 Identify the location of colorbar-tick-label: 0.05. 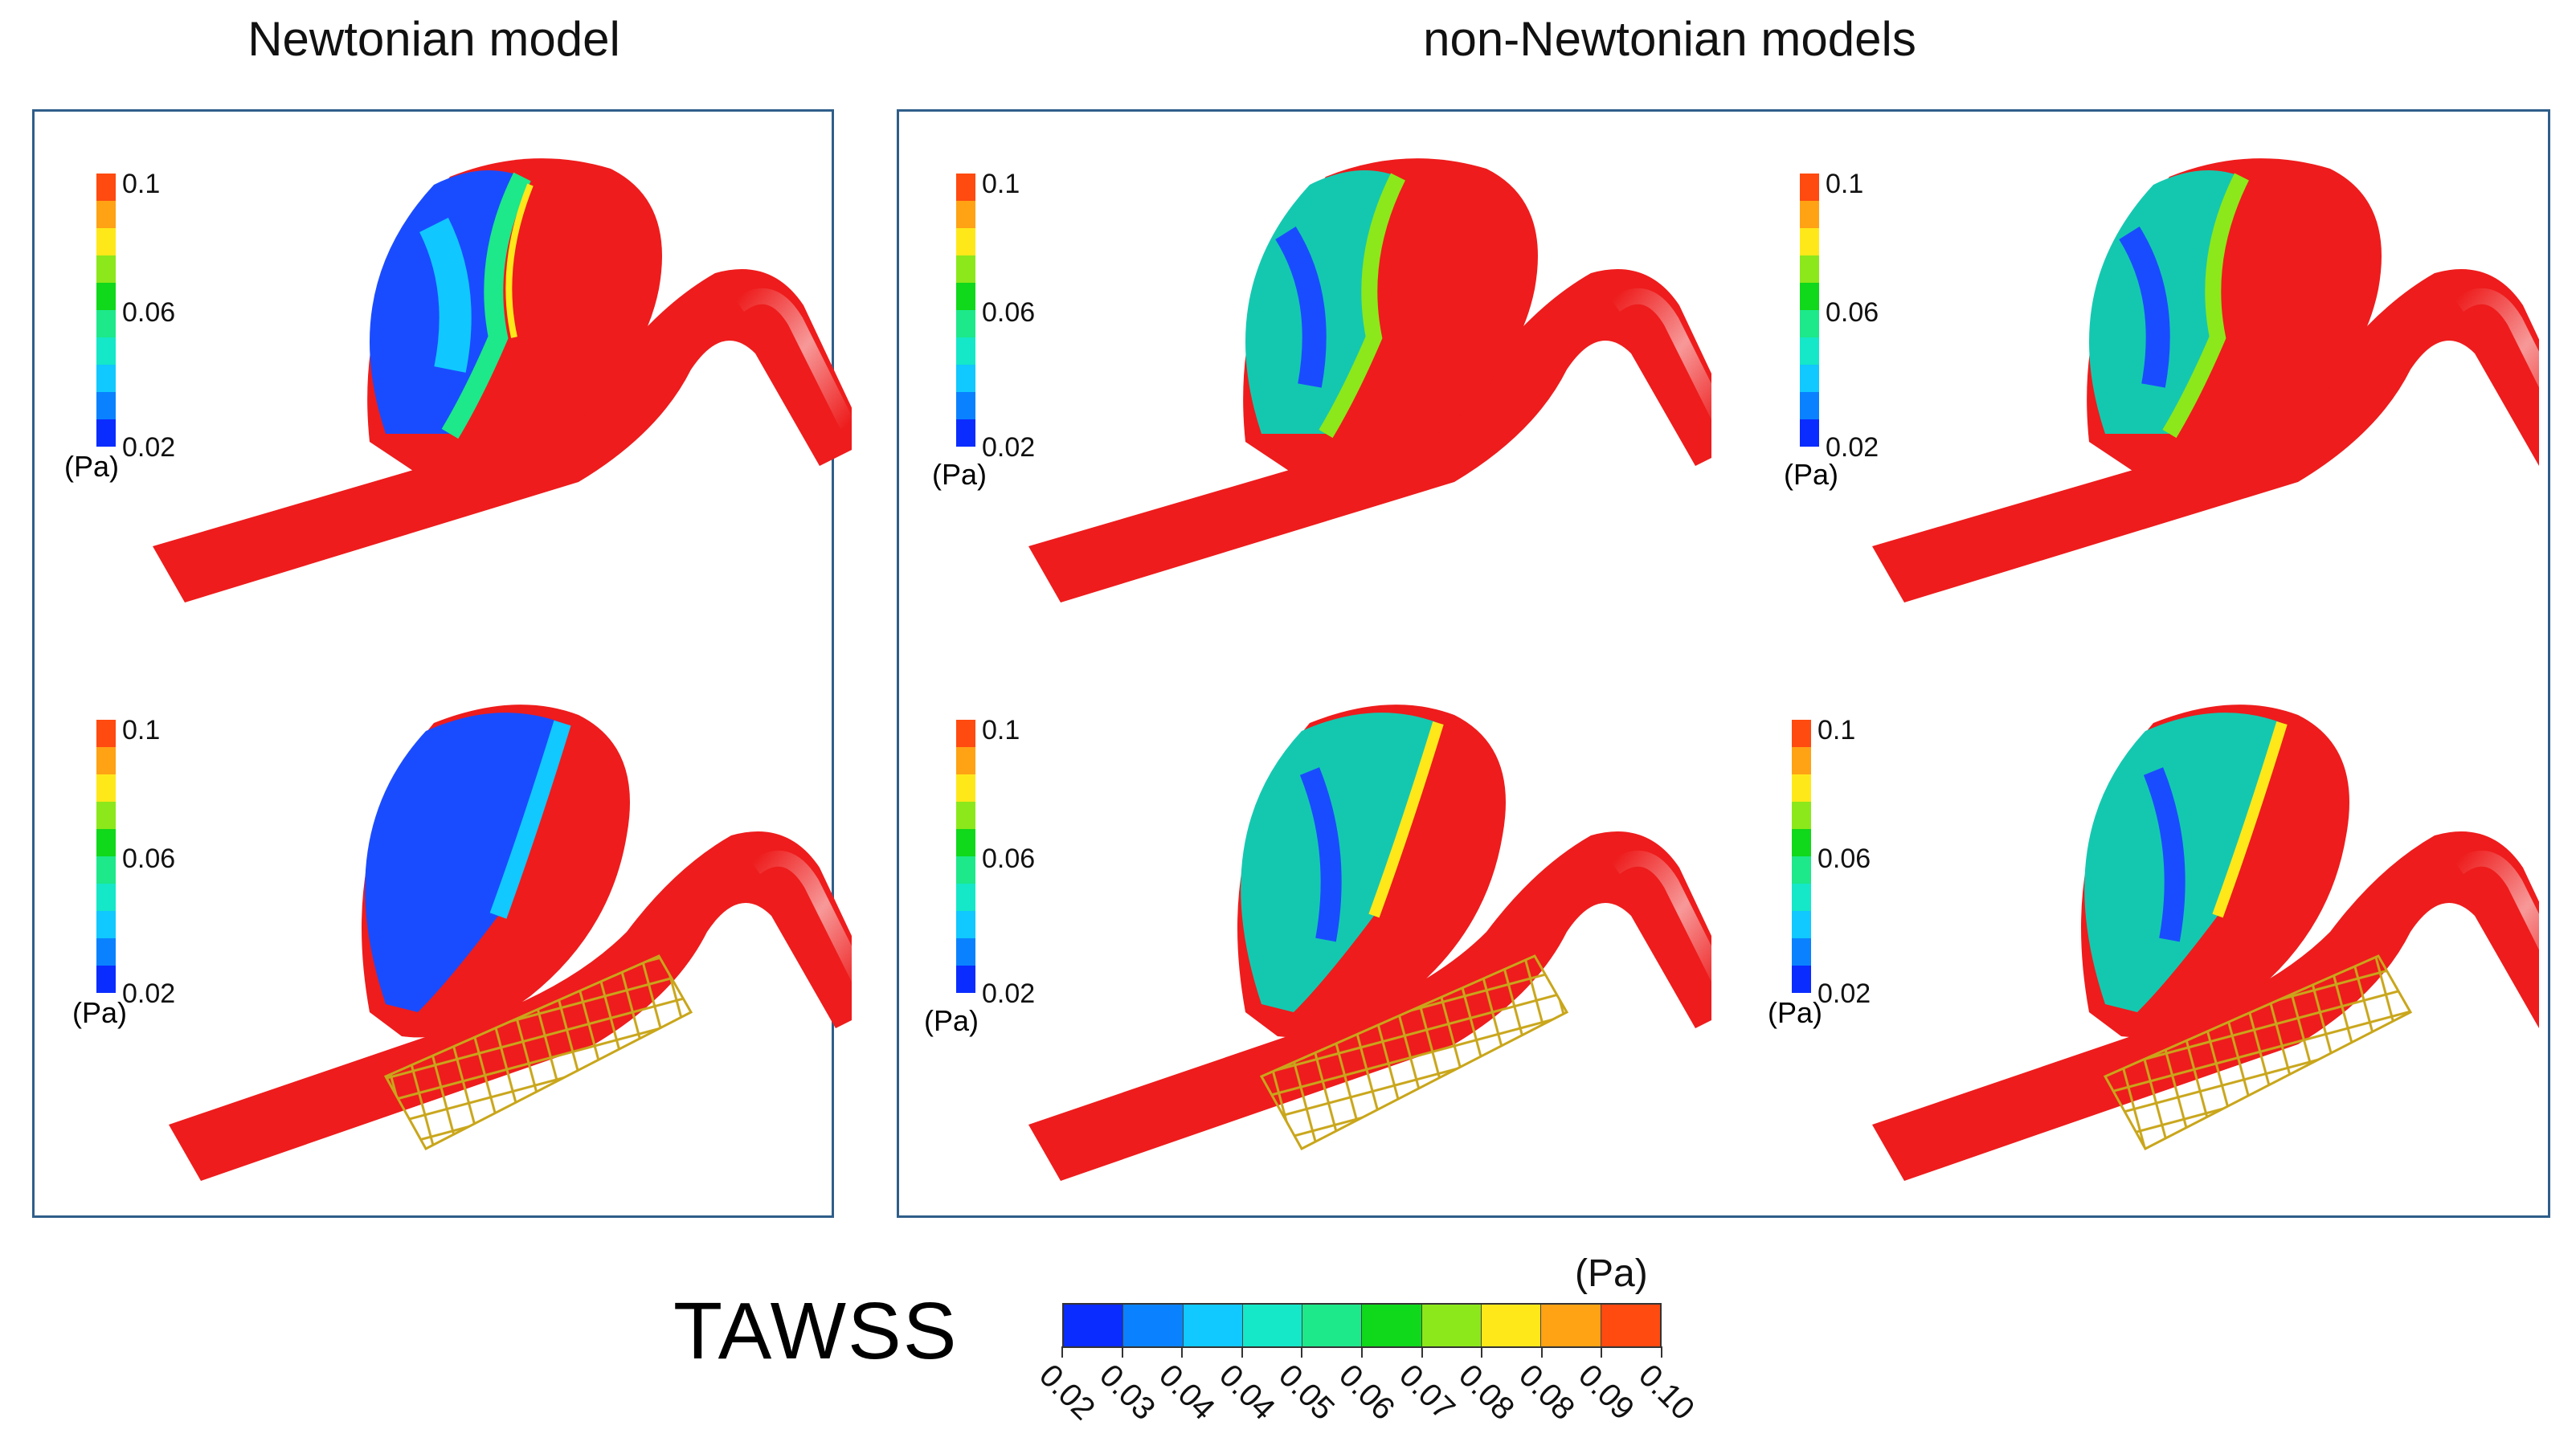
(1307, 1393).